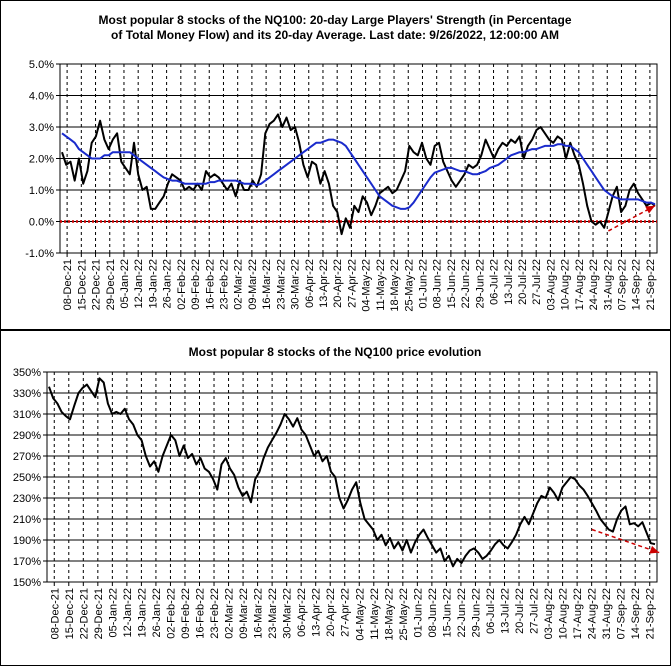 The width and height of the screenshot is (671, 666). Describe the element at coordinates (128, 613) in the screenshot. I see `x-tick-label: 12-Jan-22` at that location.